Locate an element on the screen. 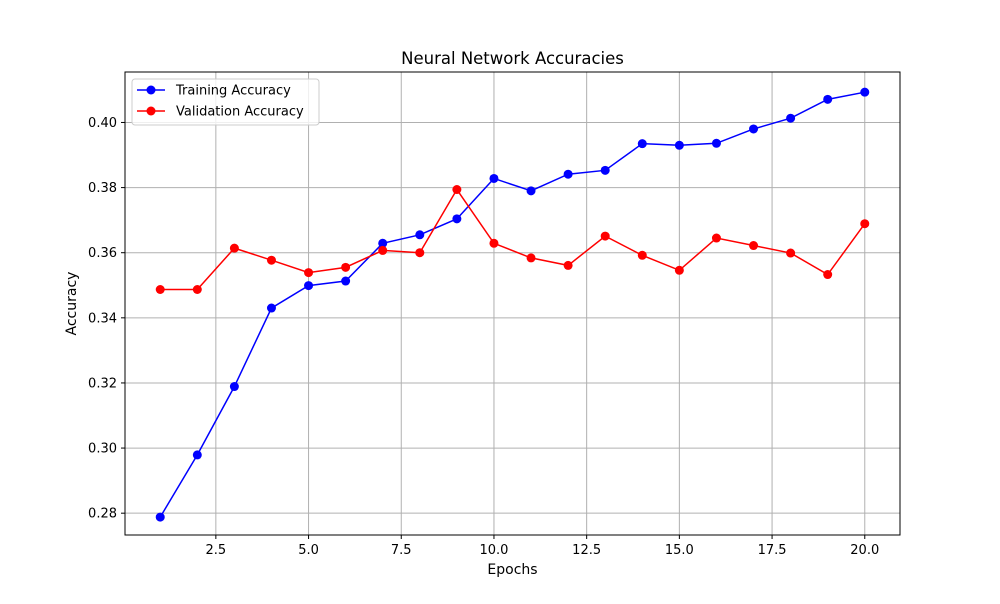 Image resolution: width=1000 pixels, height=604 pixels. x-tick-label: 20.0 is located at coordinates (864, 550).